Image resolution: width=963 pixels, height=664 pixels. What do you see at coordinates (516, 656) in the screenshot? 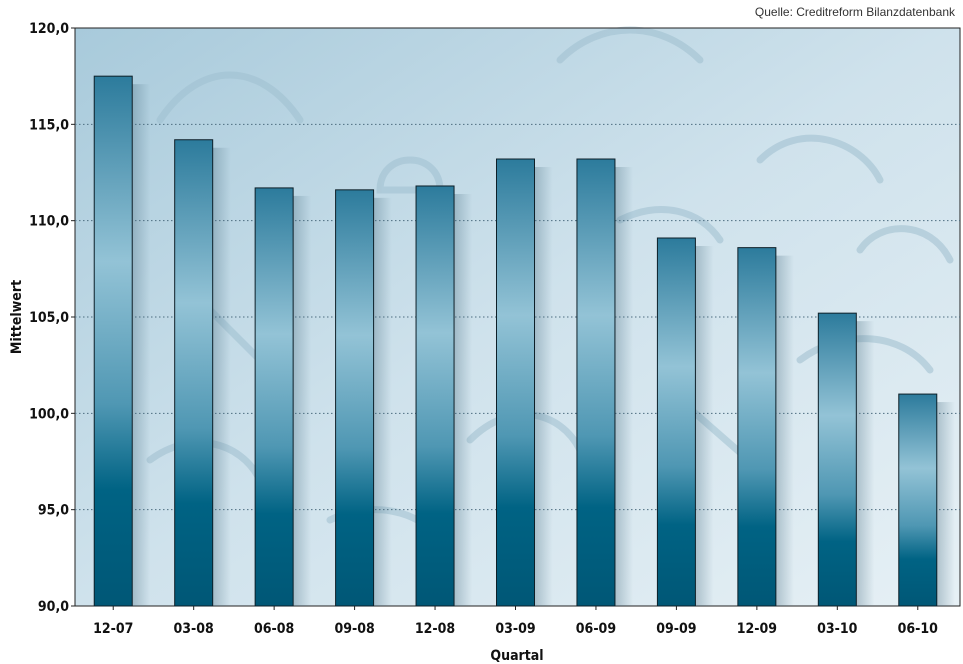
I see `x-axis-label: Quartal` at bounding box center [516, 656].